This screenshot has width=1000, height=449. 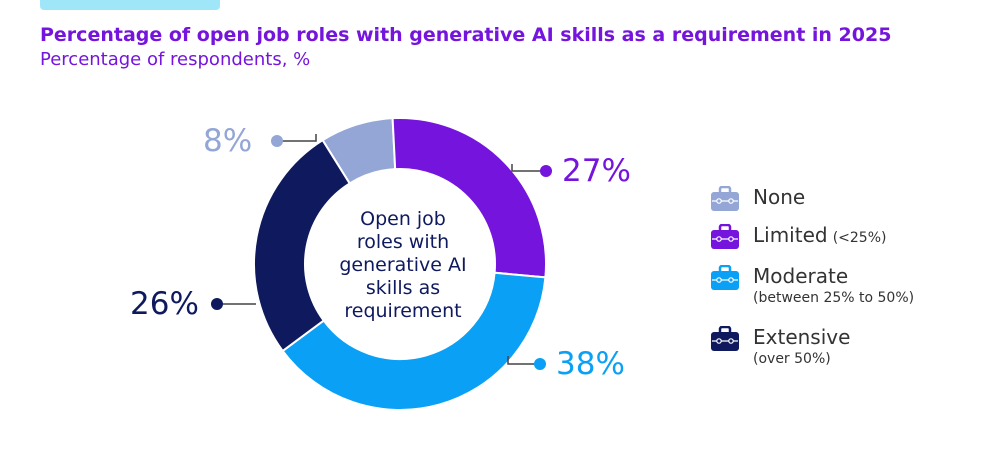 What do you see at coordinates (596, 171) in the screenshot?
I see `data-label: 27%` at bounding box center [596, 171].